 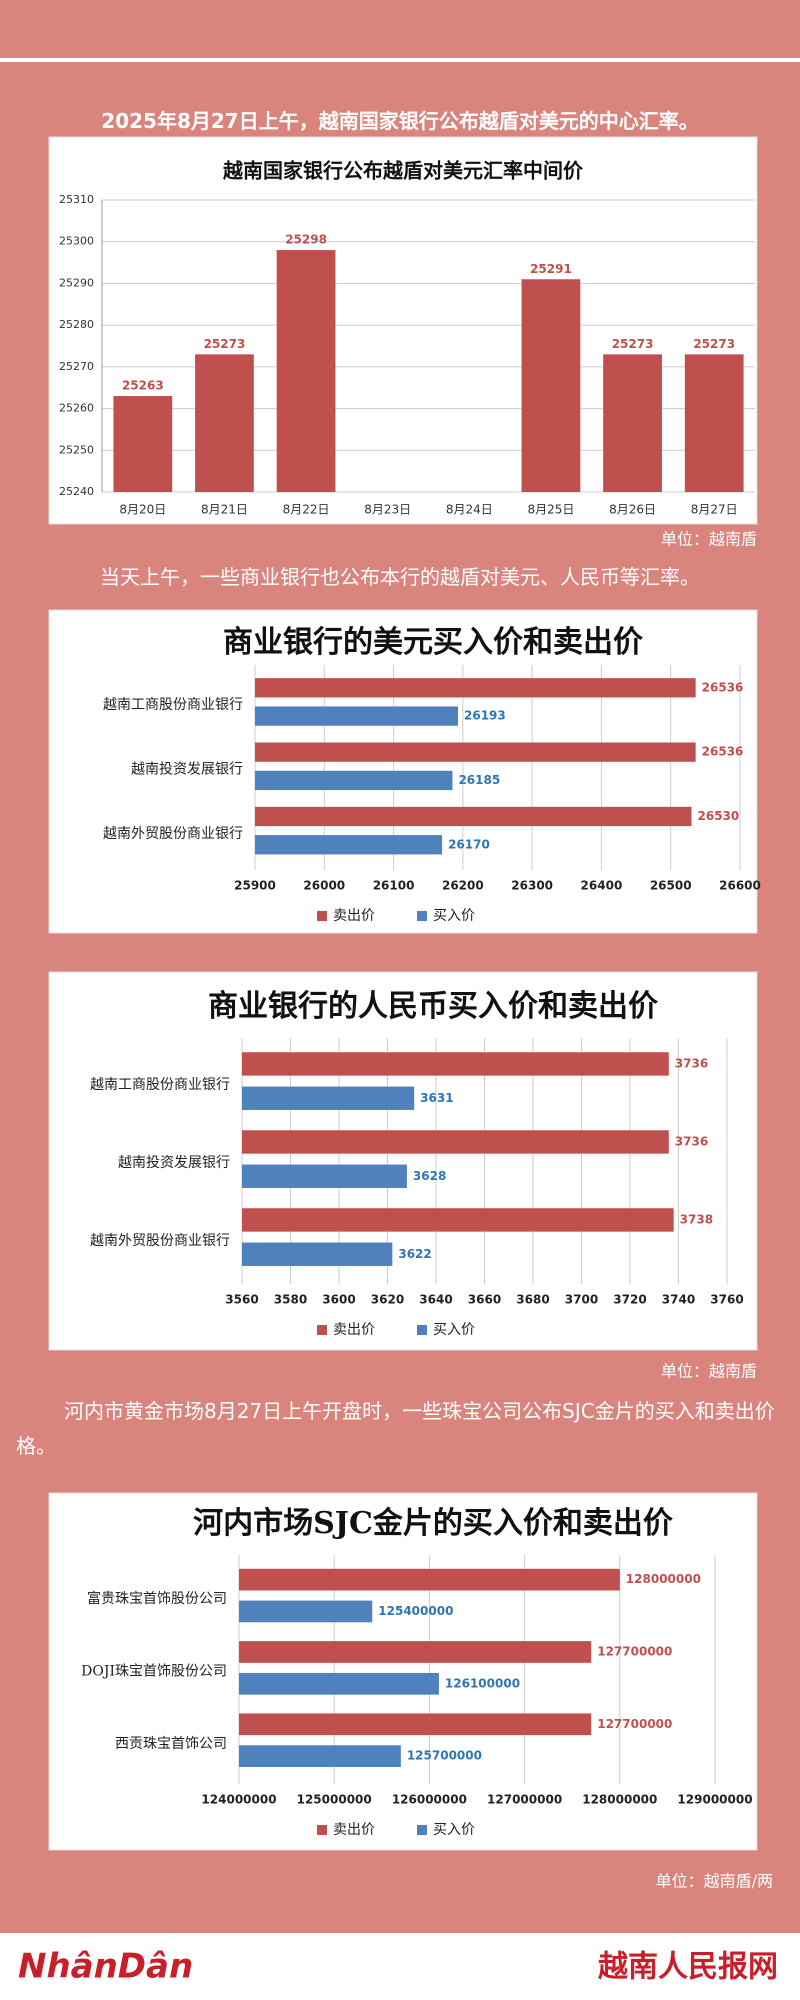 I want to click on data-label: 125700000, so click(x=444, y=1756).